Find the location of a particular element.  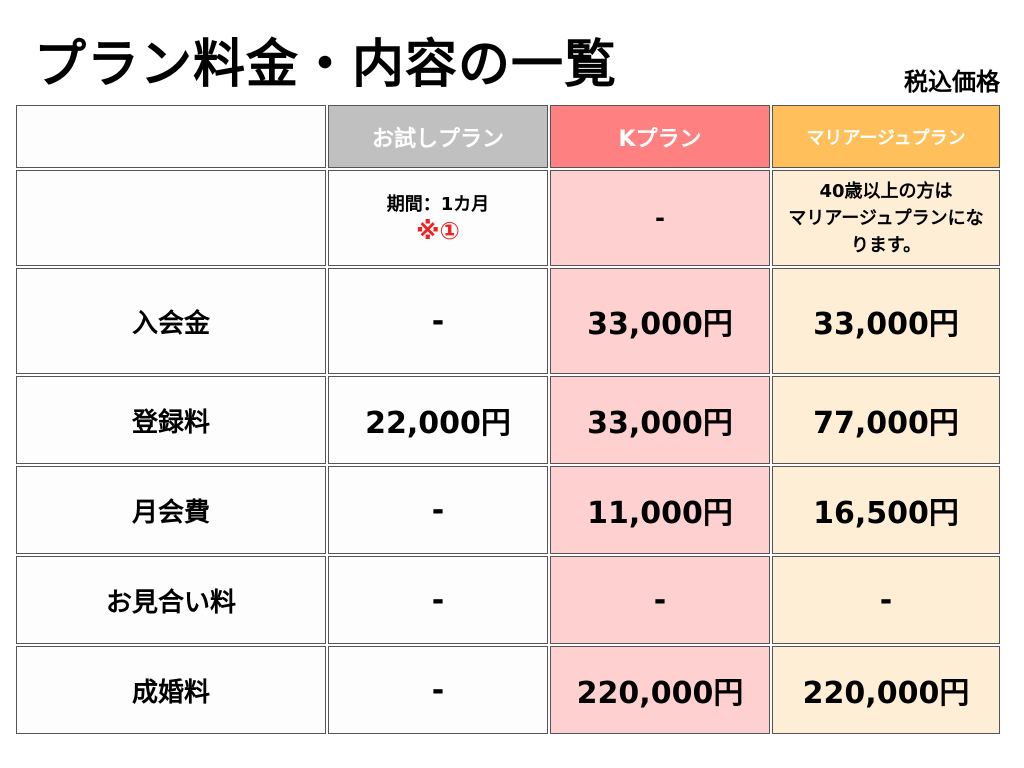

row-label: お見合い料 is located at coordinates (171, 600).